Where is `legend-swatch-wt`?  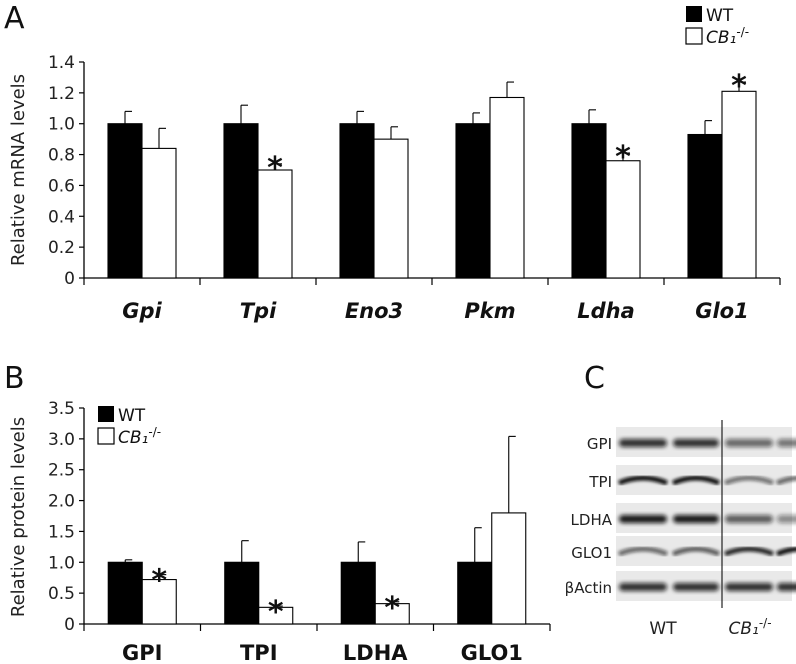
legend-swatch-wt is located at coordinates (694, 14).